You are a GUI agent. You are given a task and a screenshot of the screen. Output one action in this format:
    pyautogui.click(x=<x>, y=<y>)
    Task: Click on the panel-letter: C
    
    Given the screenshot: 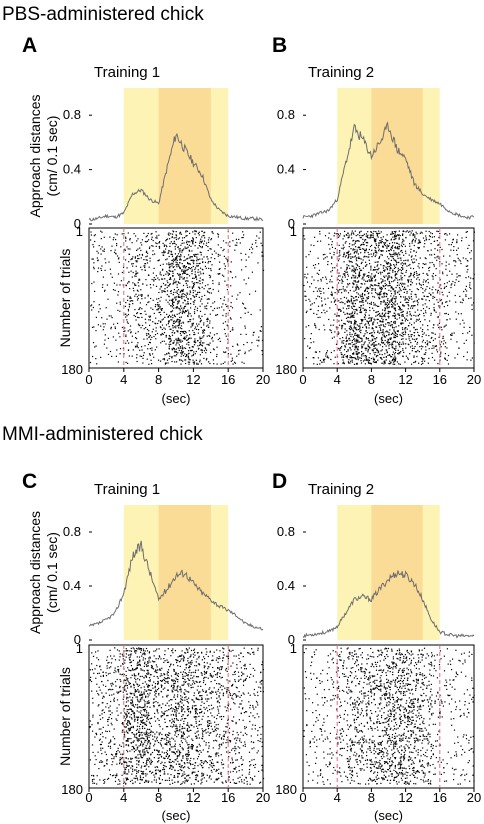 What is the action you would take?
    pyautogui.click(x=29, y=481)
    